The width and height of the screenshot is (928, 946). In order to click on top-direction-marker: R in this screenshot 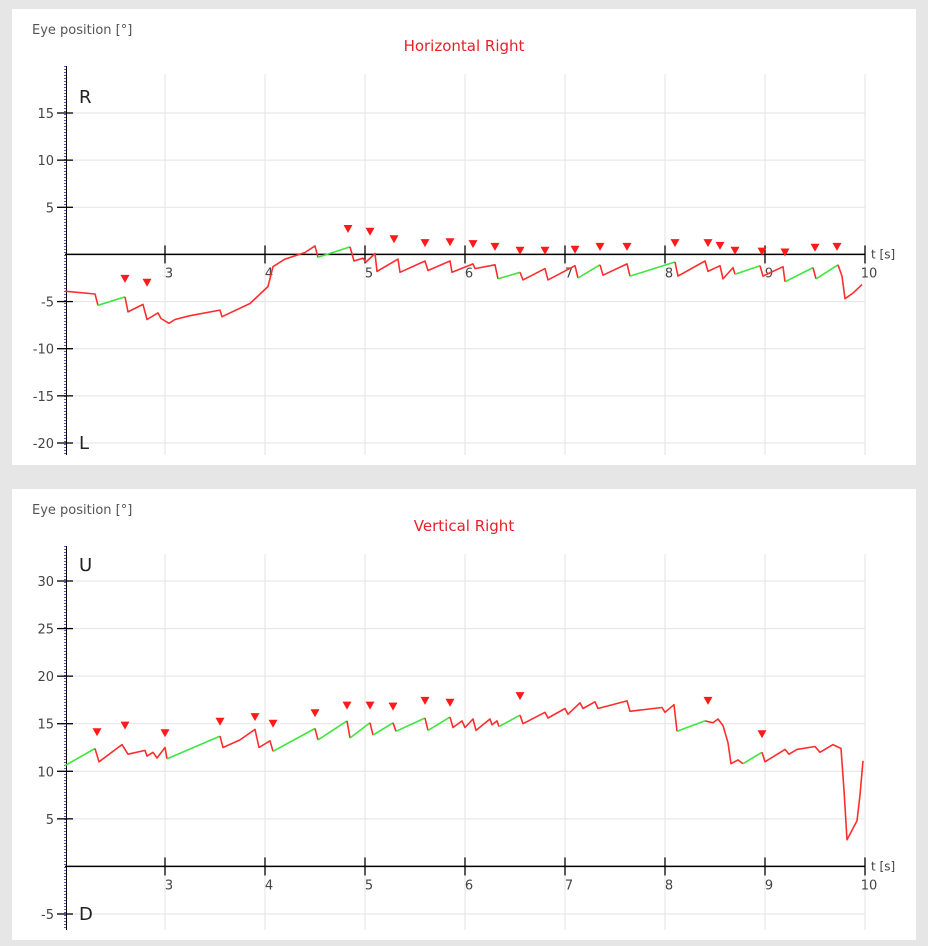, I will do `click(85, 97)`.